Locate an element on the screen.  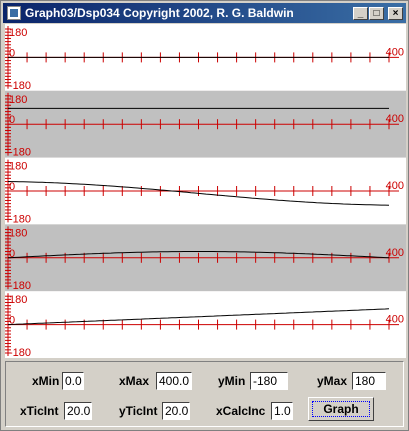
ymin-label: yMin is located at coordinates (232, 381).